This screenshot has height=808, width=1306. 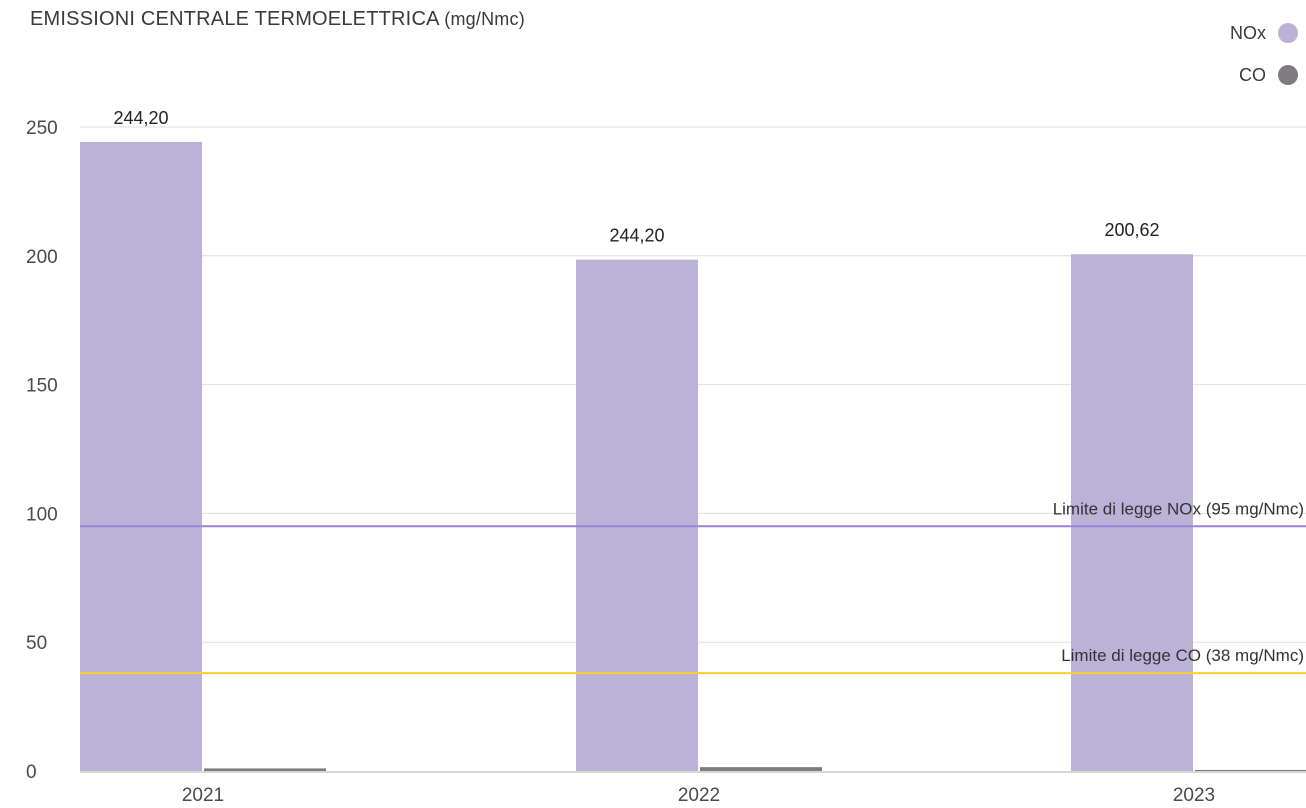 I want to click on y-tick-label: 0, so click(x=31, y=772).